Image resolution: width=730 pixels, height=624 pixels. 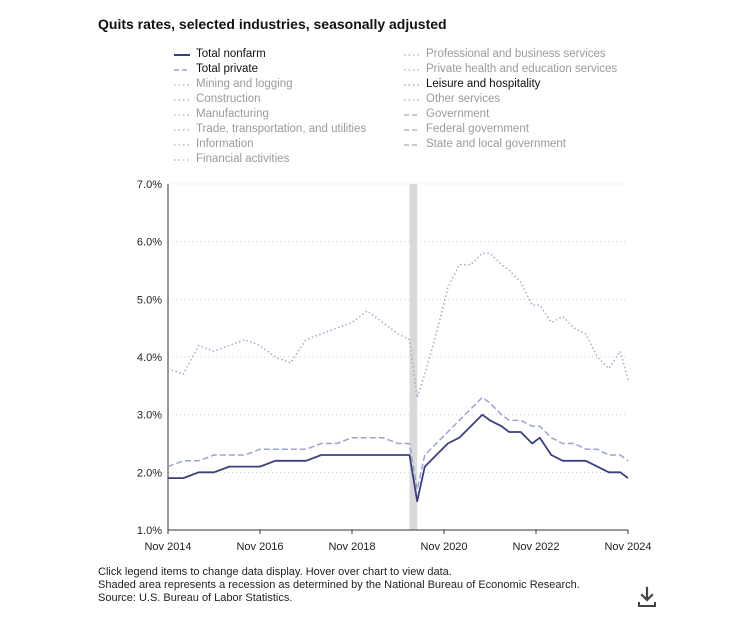 What do you see at coordinates (510, 114) in the screenshot?
I see `legend-item-government: Government` at bounding box center [510, 114].